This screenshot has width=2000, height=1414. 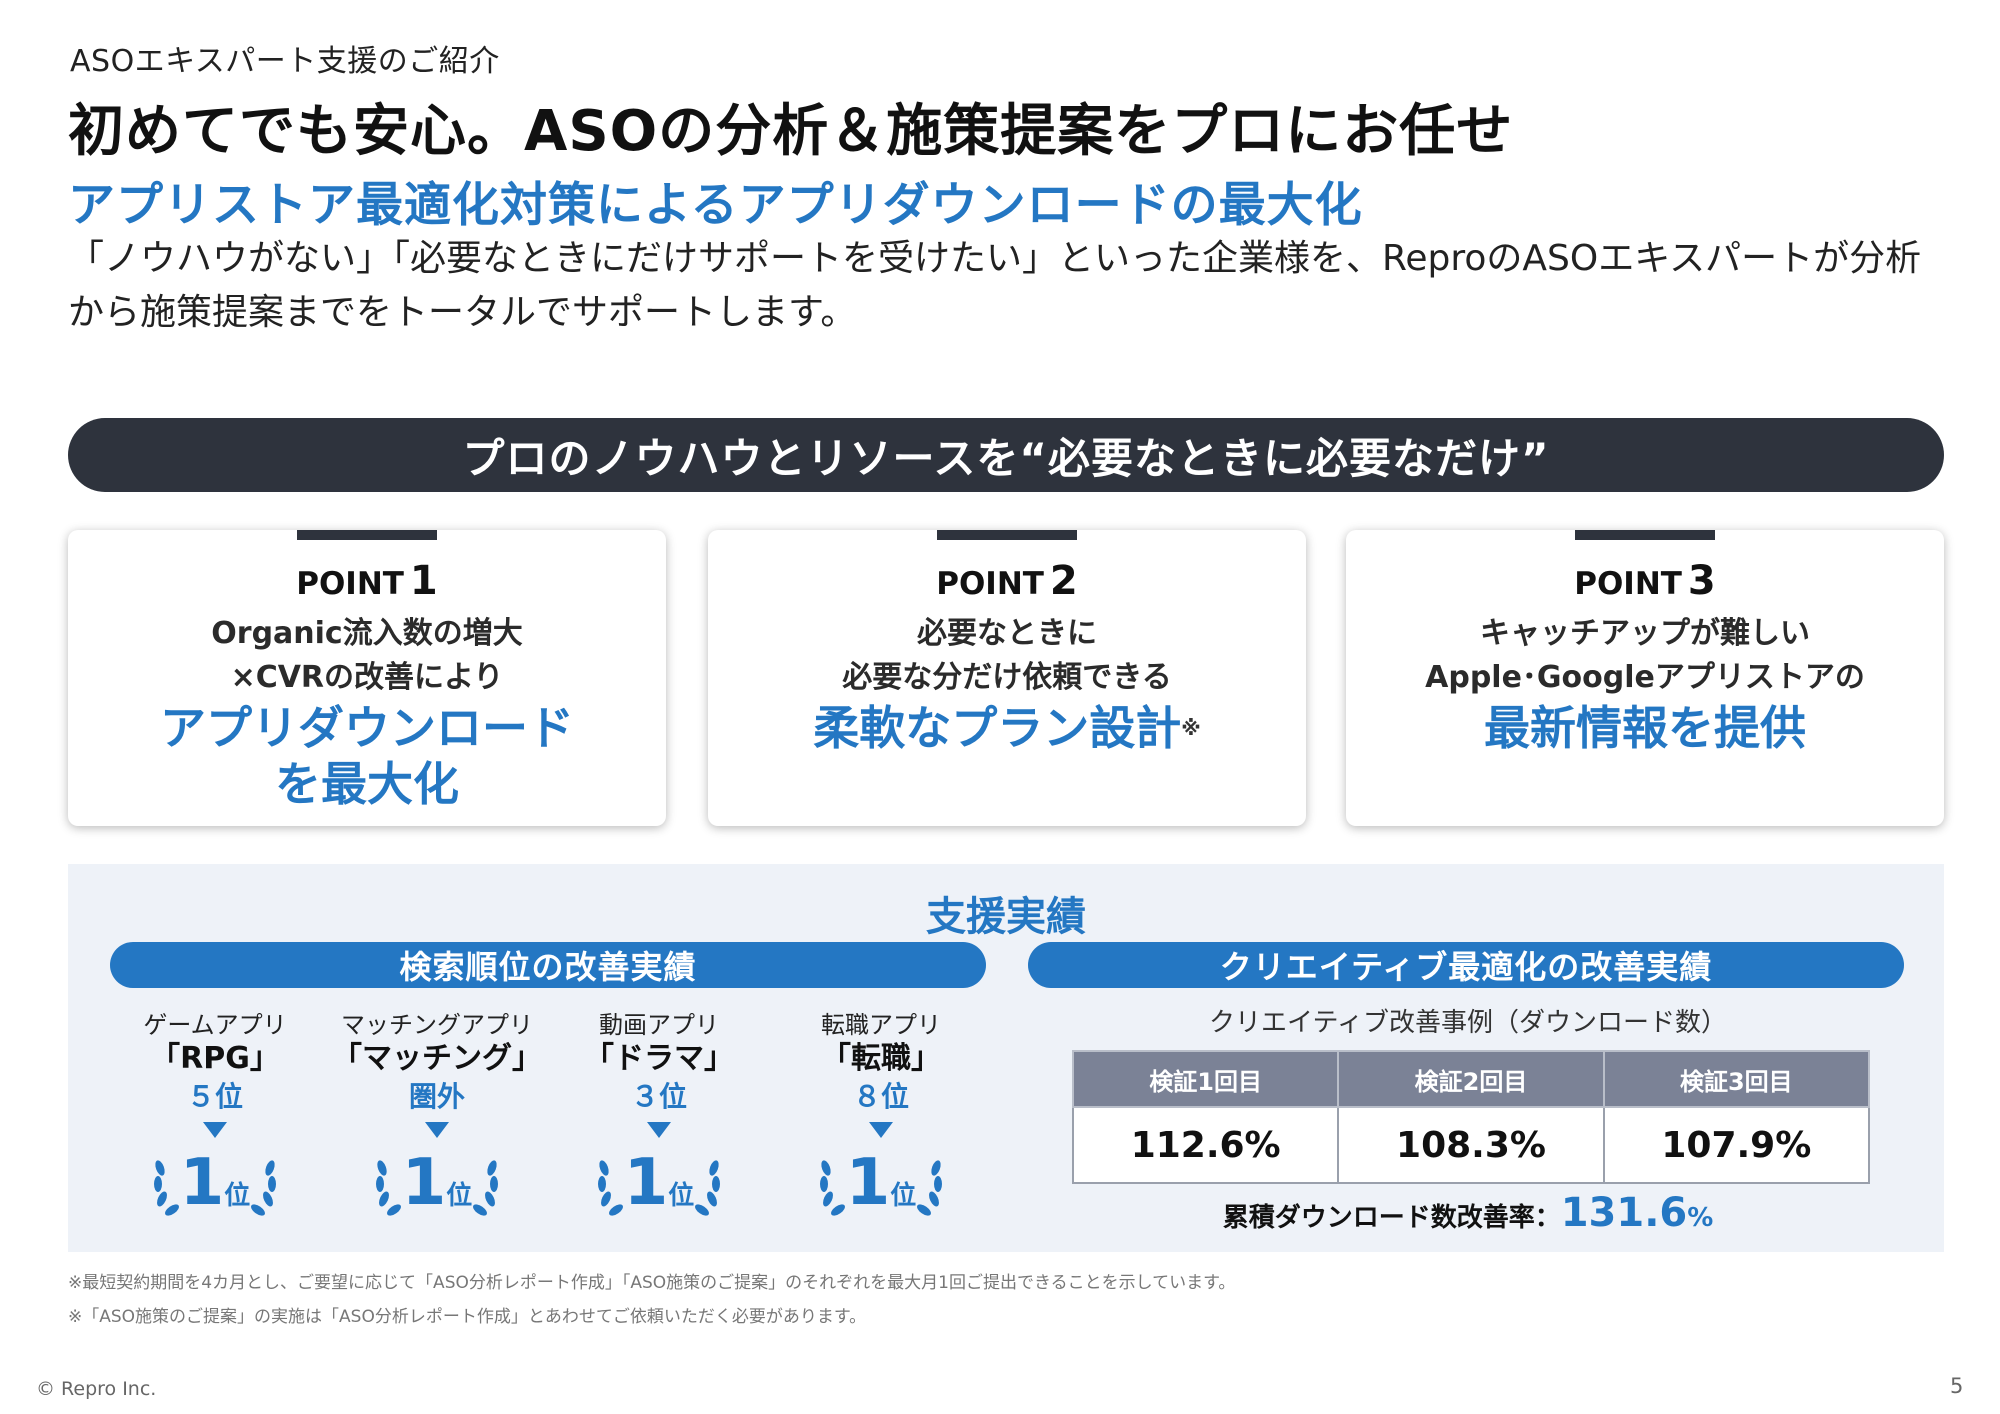 I want to click on ranking-before: ５位, so click(x=214, y=1096).